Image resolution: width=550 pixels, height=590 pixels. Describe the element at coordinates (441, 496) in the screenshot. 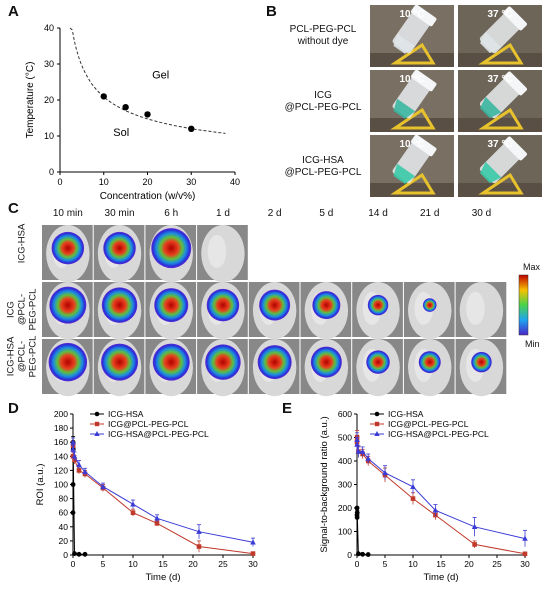

I see `series-line` at that location.